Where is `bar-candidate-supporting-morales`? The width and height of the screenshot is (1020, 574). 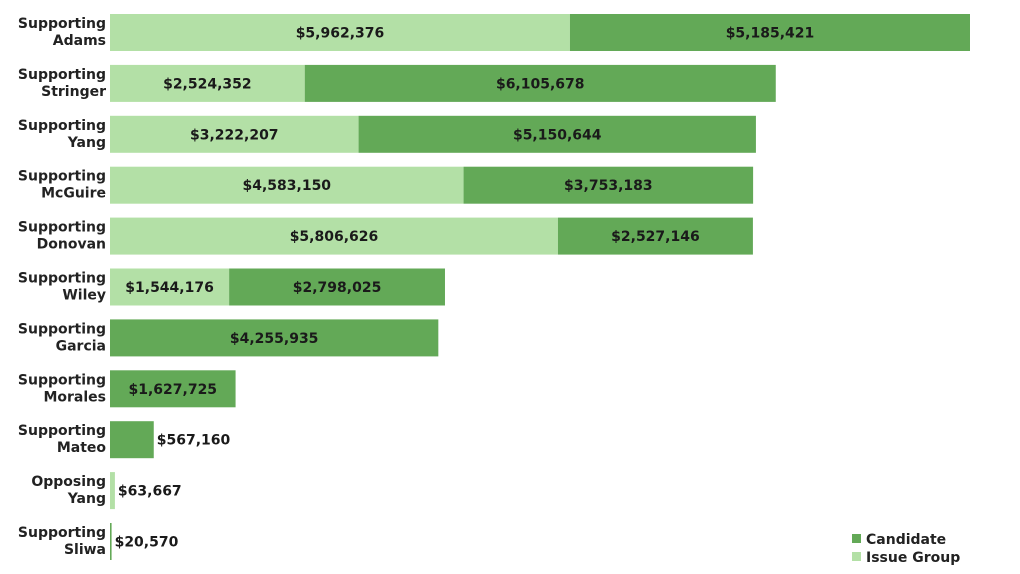 bar-candidate-supporting-morales is located at coordinates (173, 389).